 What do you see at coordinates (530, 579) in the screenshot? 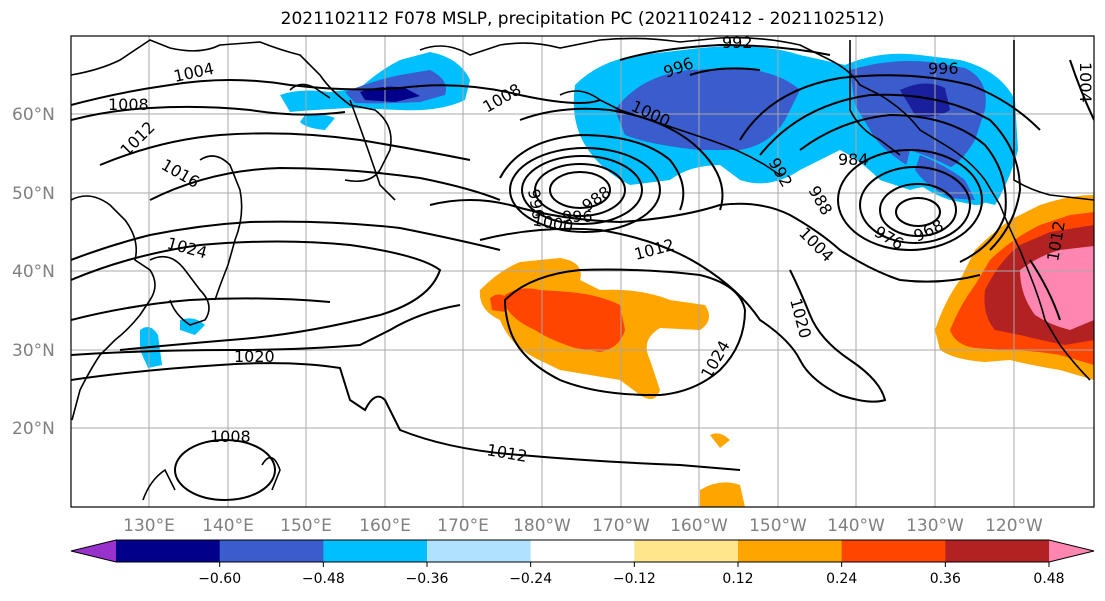
I see `colorbar-tick-label: −0.24` at bounding box center [530, 579].